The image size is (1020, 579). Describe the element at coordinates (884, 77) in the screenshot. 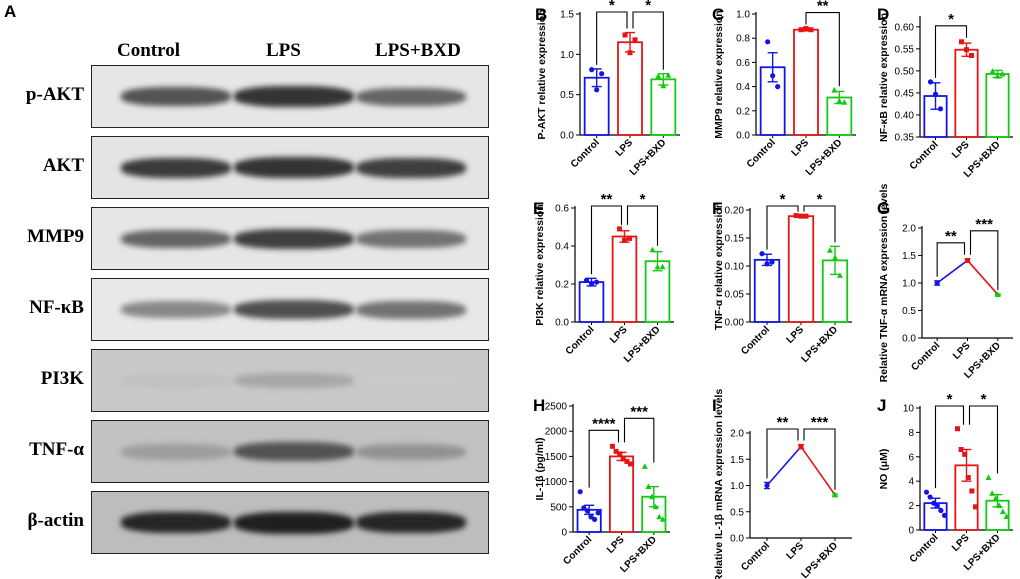

I see `y-axis-label: NF-κB relative expression` at that location.